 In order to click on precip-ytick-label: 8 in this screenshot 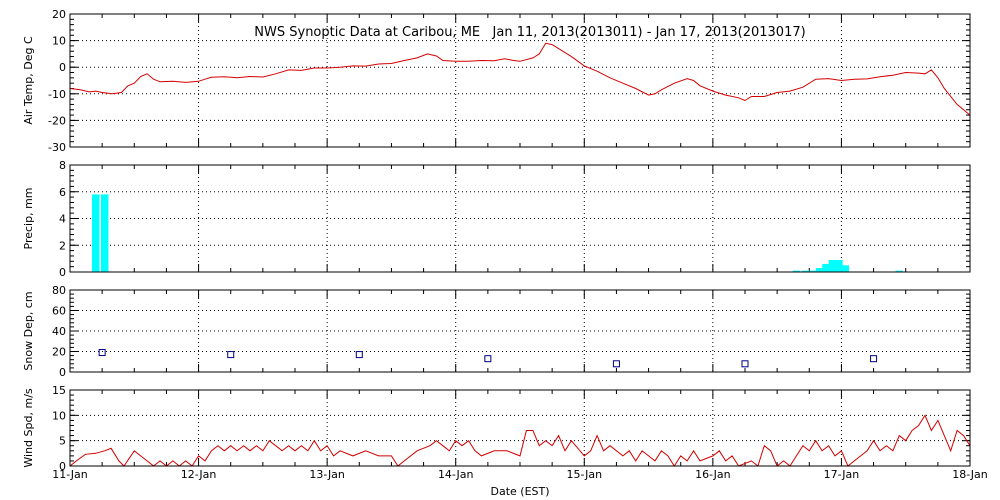, I will do `click(62, 165)`.